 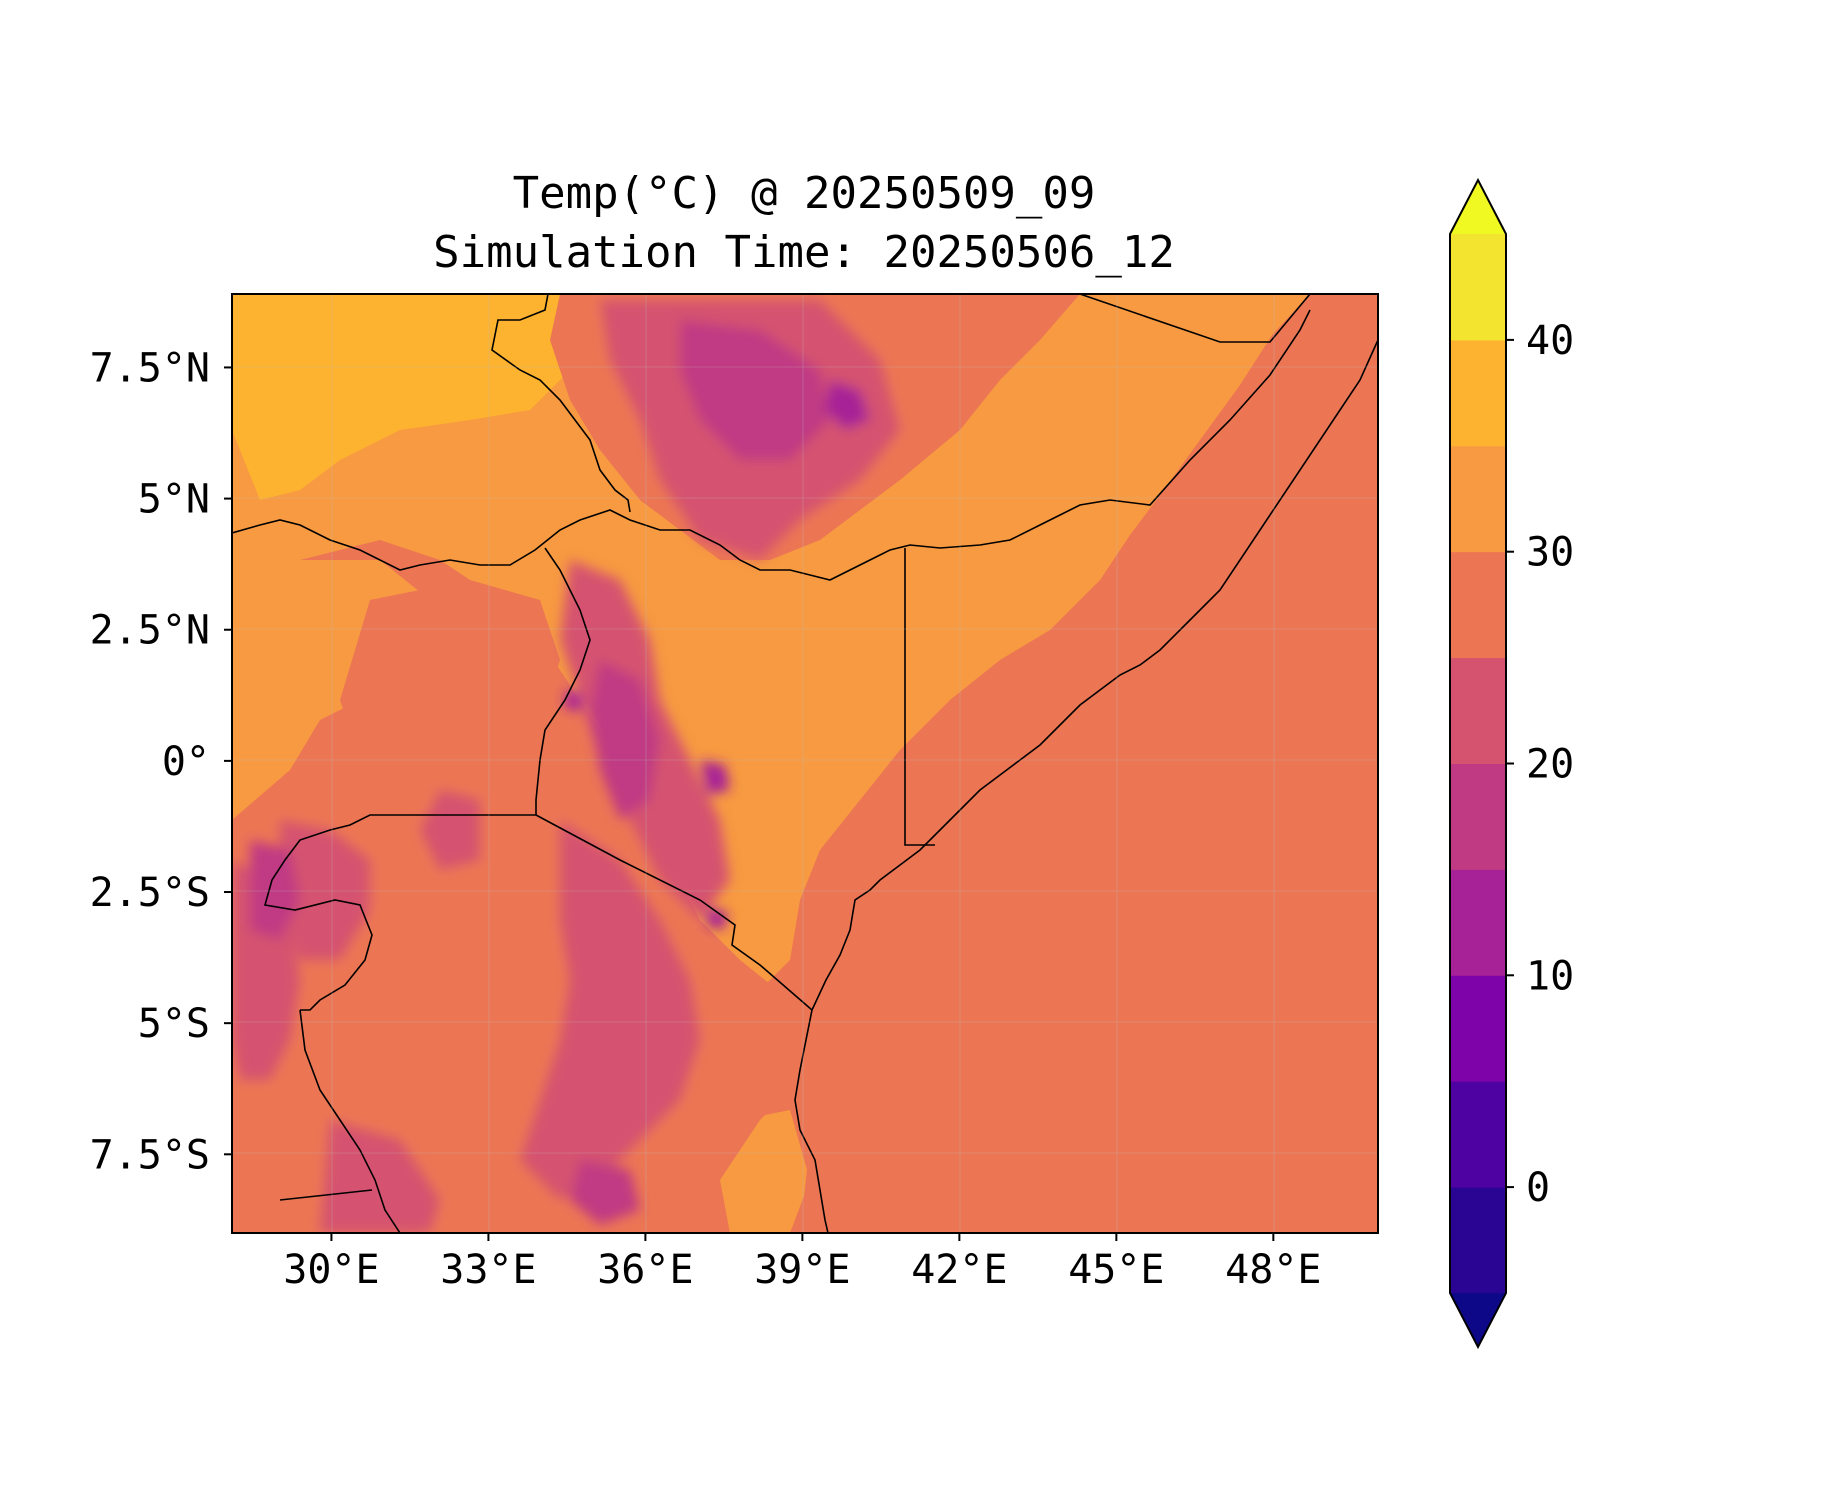 I want to click on lon-tick-label: 33°E, so click(x=488, y=1270).